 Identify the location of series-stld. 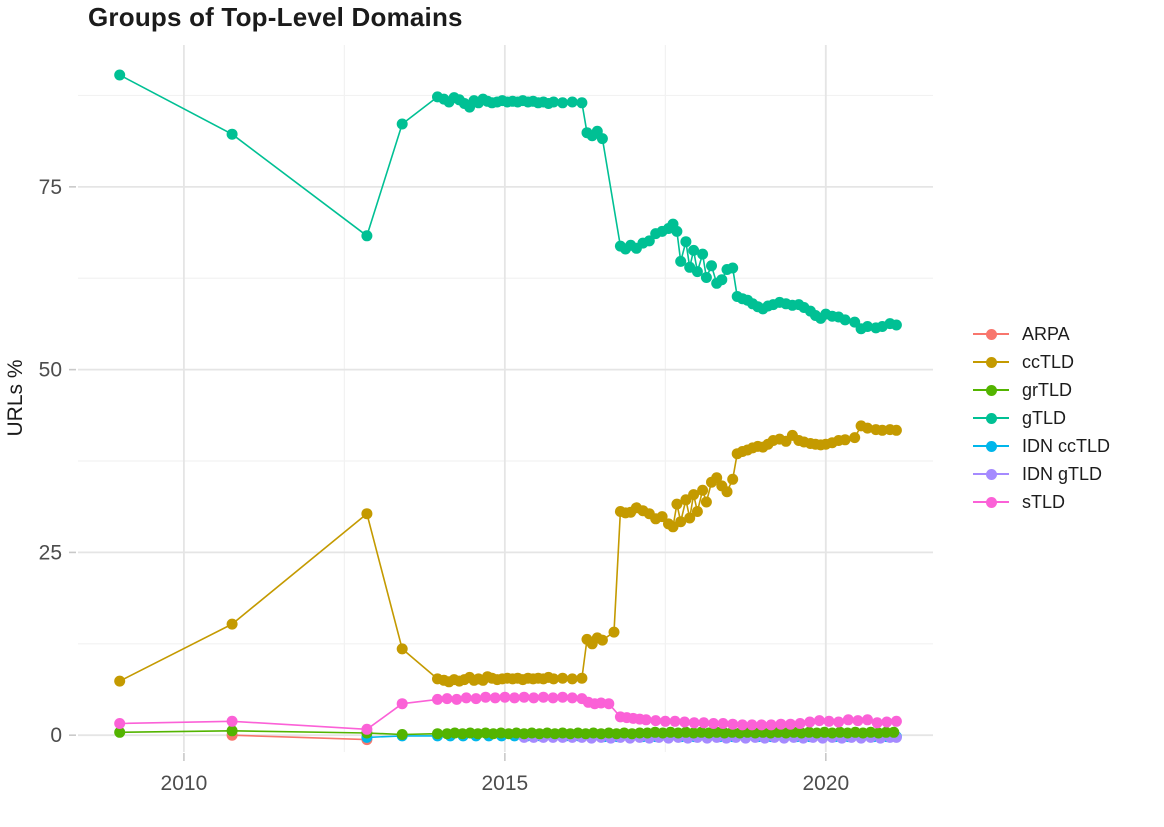
(508, 713).